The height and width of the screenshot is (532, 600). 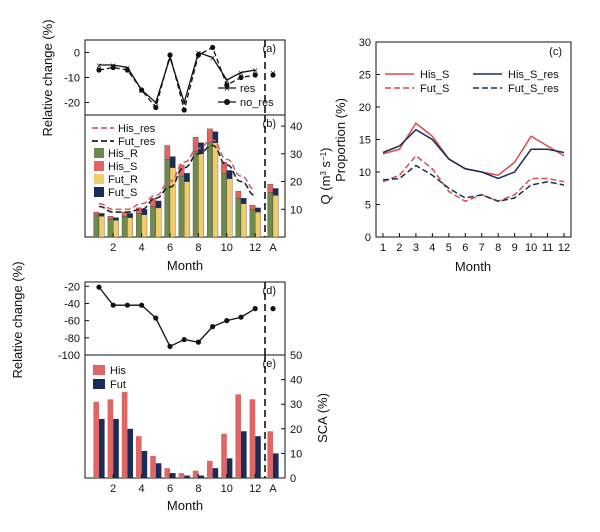 I want to click on legend-label-no-res: no_res, so click(x=257, y=103).